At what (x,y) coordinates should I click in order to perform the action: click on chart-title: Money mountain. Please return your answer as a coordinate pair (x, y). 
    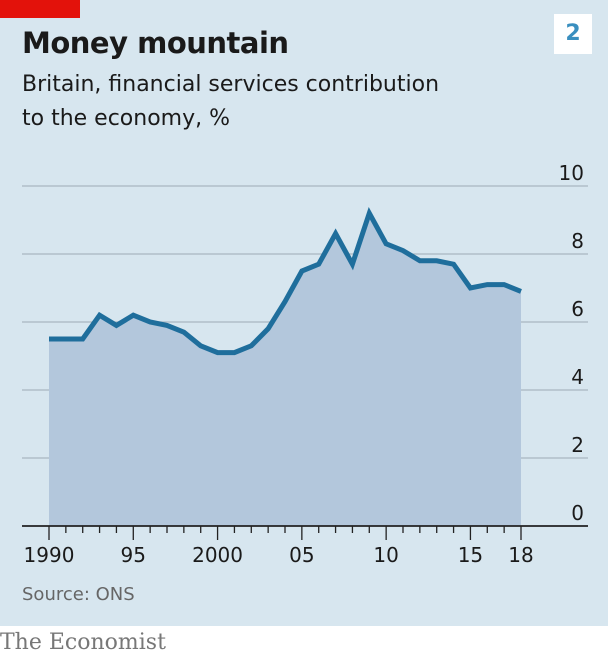
    Looking at the image, I should click on (155, 43).